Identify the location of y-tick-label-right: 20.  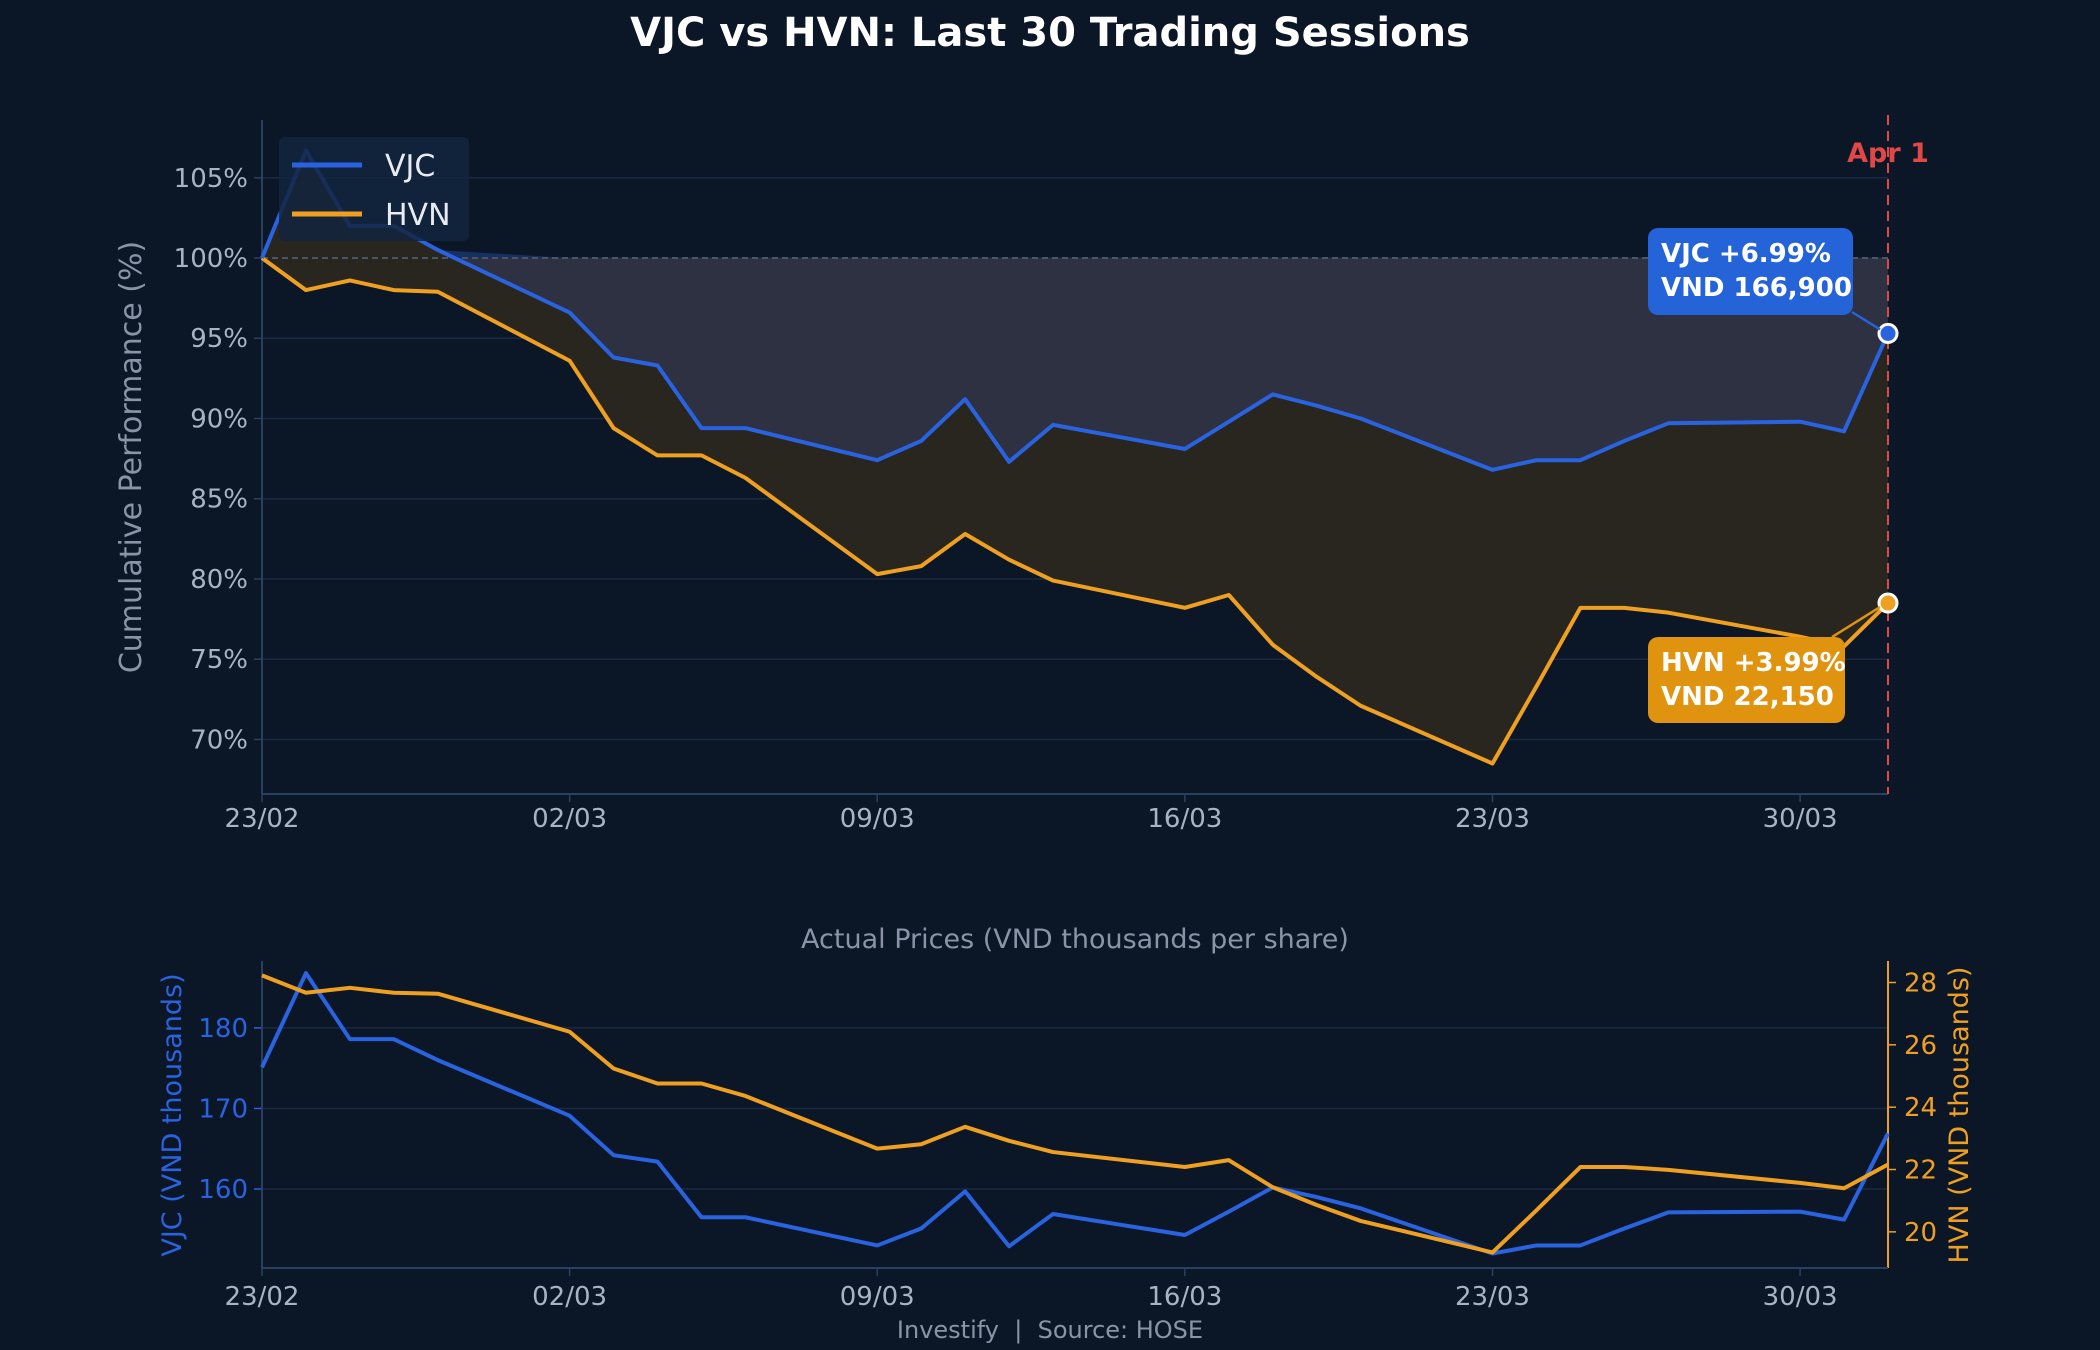
(1920, 1233).